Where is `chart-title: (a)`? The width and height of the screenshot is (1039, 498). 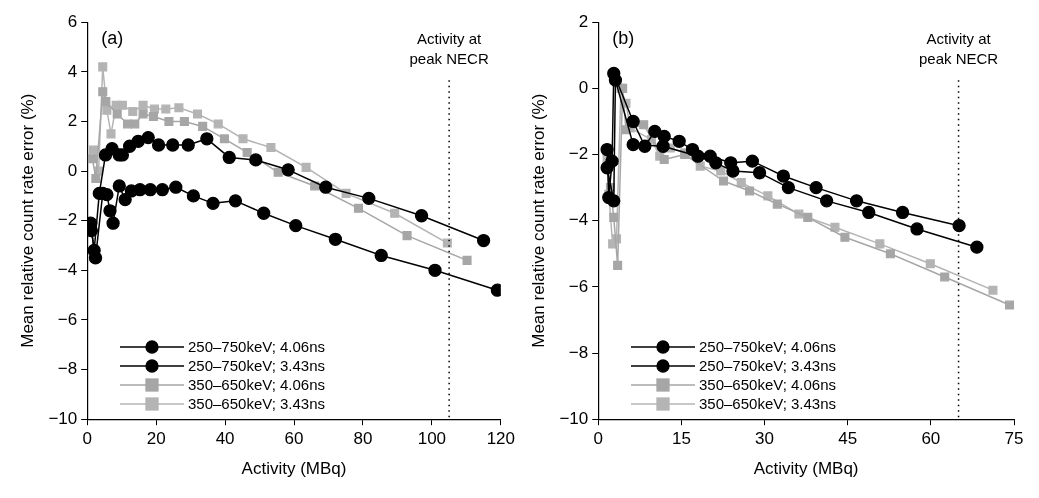
chart-title: (a) is located at coordinates (112, 38).